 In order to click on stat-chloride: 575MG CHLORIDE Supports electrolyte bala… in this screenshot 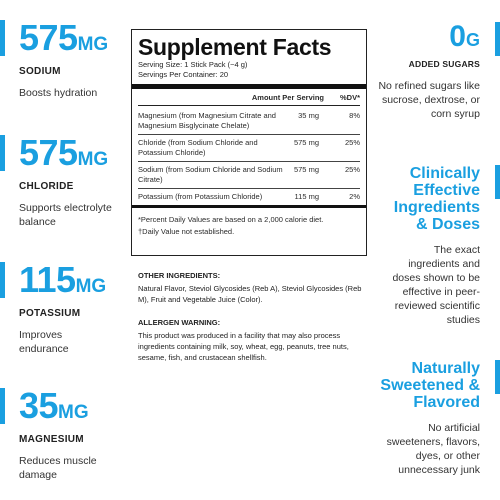, I will do `click(71, 182)`.